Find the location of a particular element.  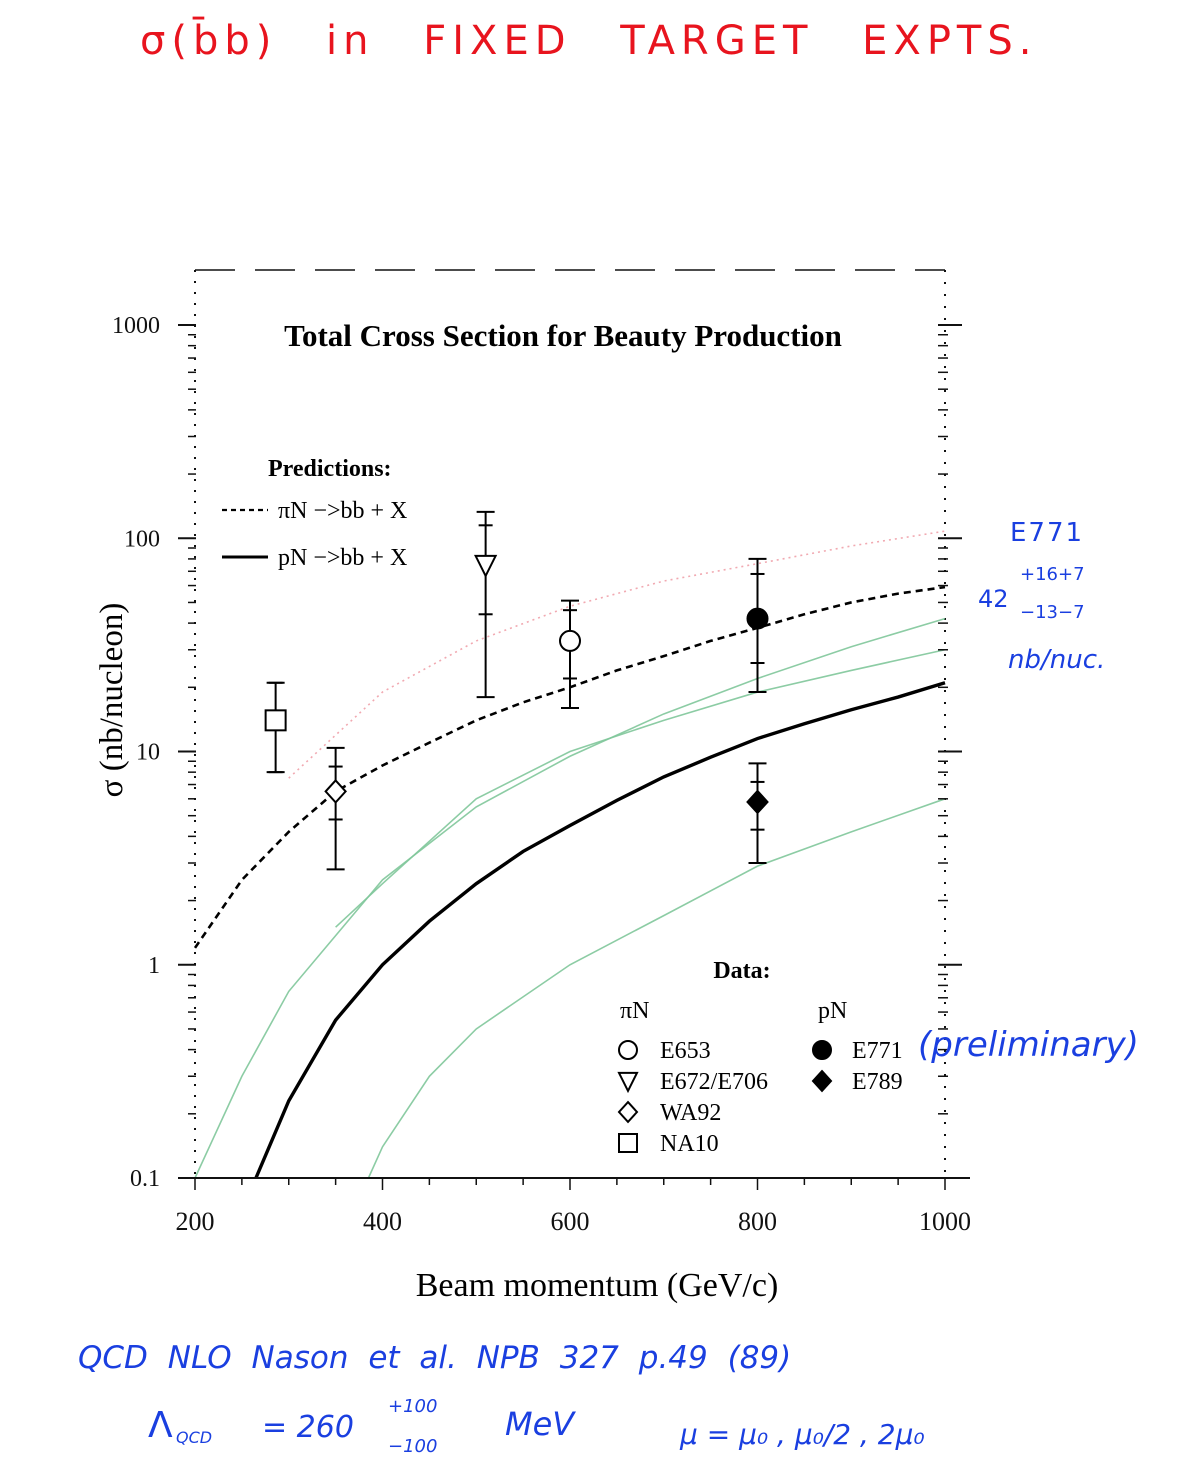

point-e672-e706-marker is located at coordinates (486, 566).